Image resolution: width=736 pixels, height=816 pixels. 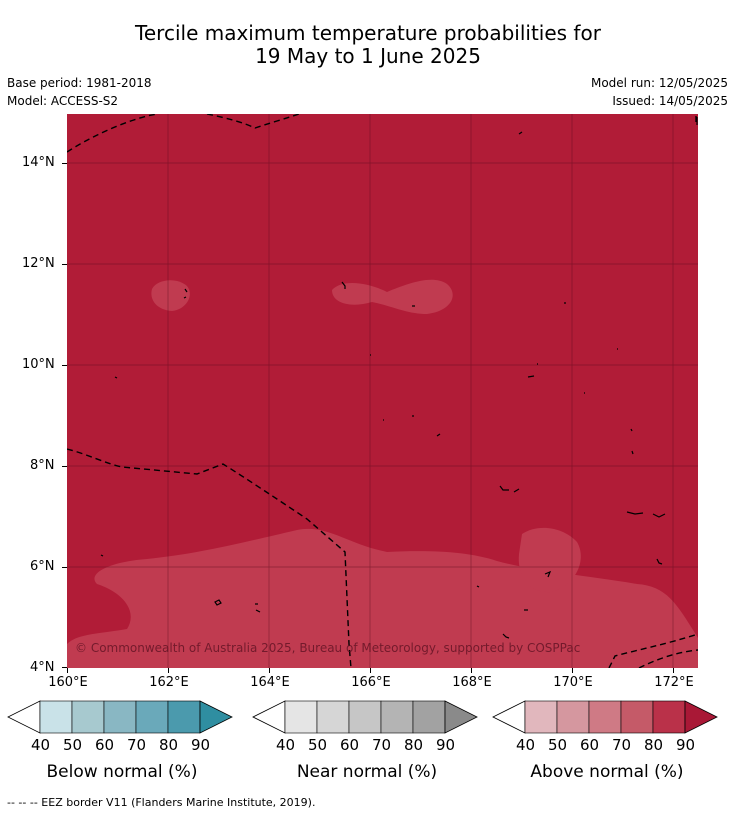 I want to click on colorbar-above-normal-graphic, so click(x=605, y=717).